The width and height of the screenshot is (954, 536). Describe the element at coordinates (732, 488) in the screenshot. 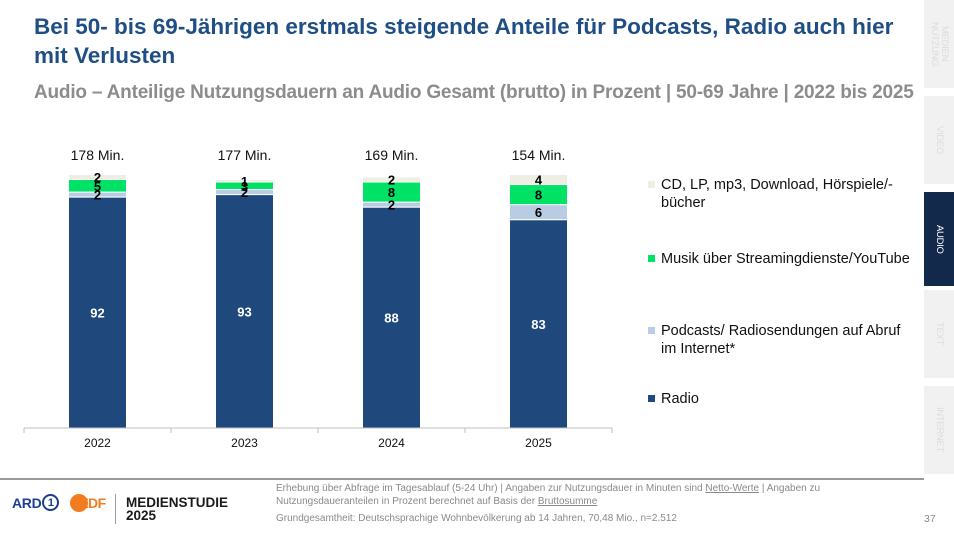

I see `netto-werte-link: Netto-Werte` at that location.